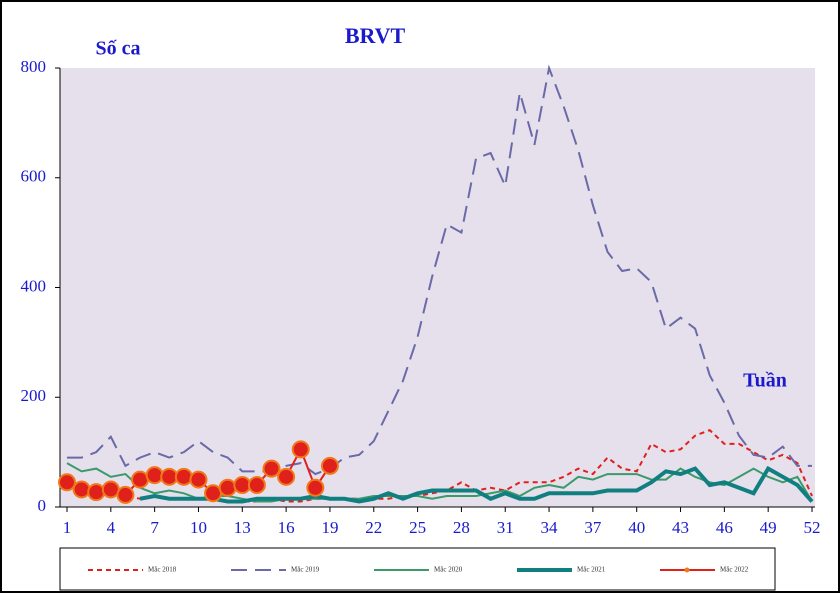 This screenshot has width=840, height=593. Describe the element at coordinates (111, 527) in the screenshot. I see `x-tick-label: 4` at that location.